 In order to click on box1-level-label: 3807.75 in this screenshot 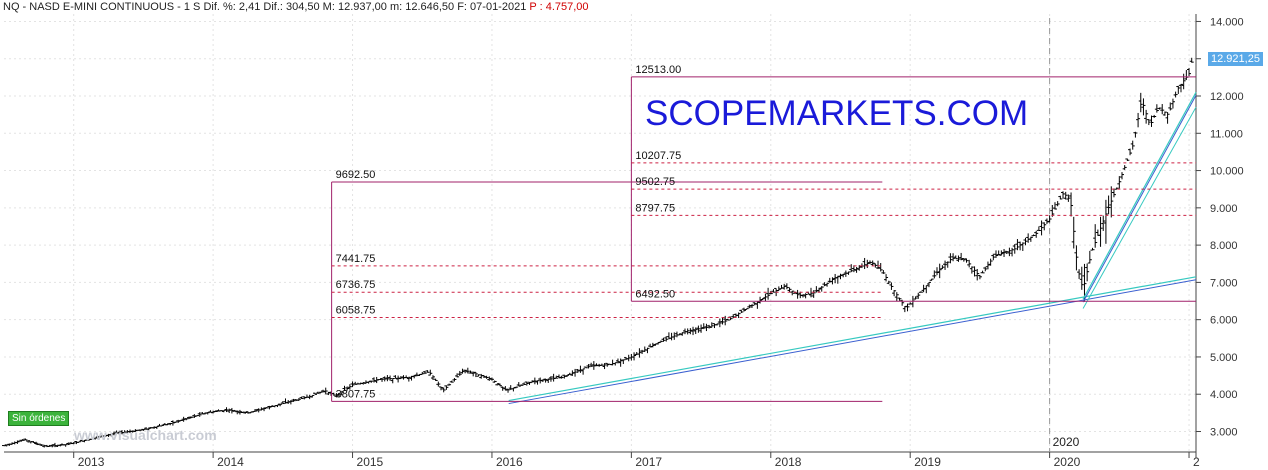, I will do `click(356, 394)`.